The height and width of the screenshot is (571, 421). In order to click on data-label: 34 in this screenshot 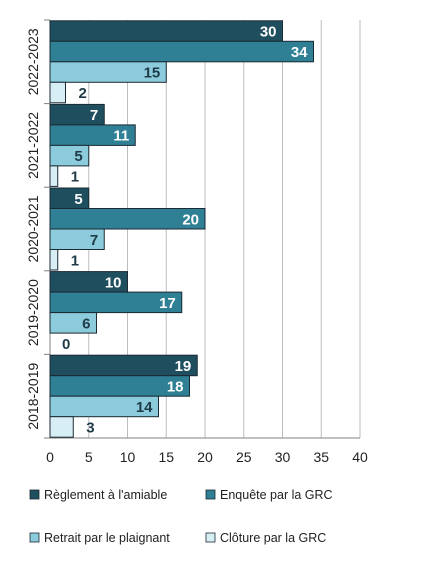, I will do `click(299, 52)`.